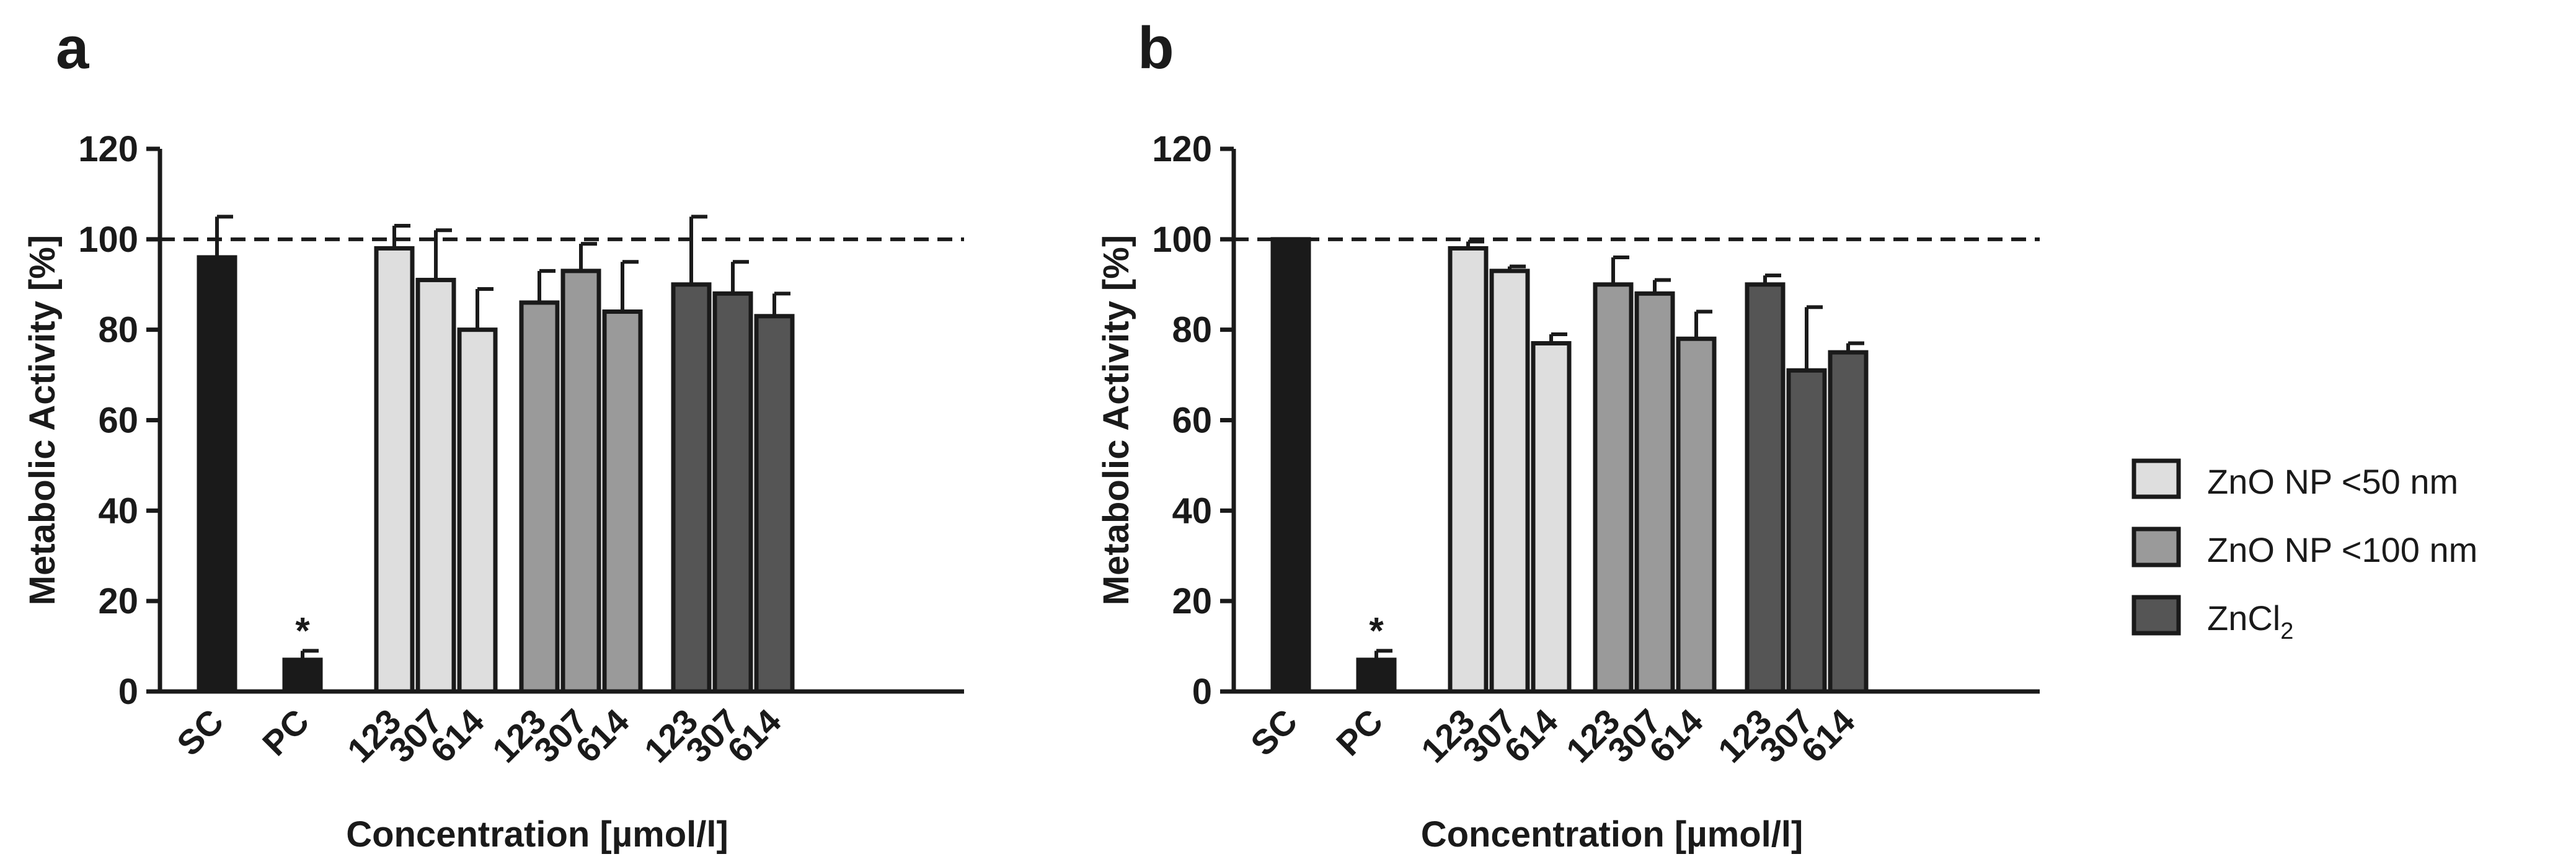 This screenshot has height=867, width=2576. What do you see at coordinates (72, 48) in the screenshot?
I see `panel-label: a` at bounding box center [72, 48].